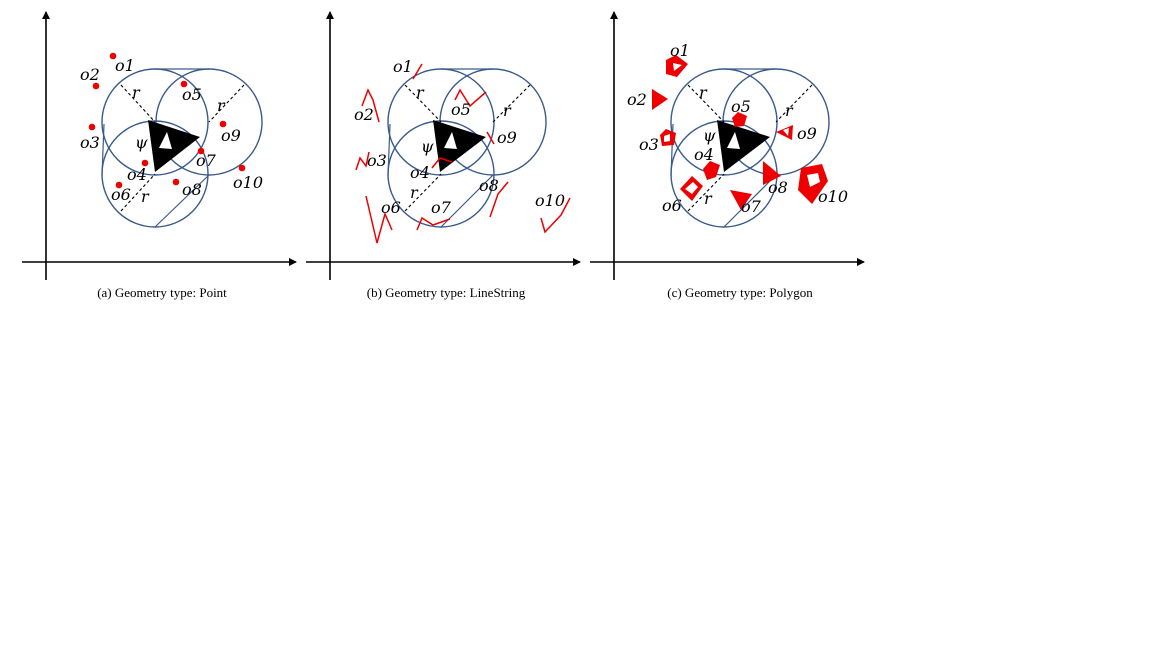  I want to click on point-o7, so click(201, 151).